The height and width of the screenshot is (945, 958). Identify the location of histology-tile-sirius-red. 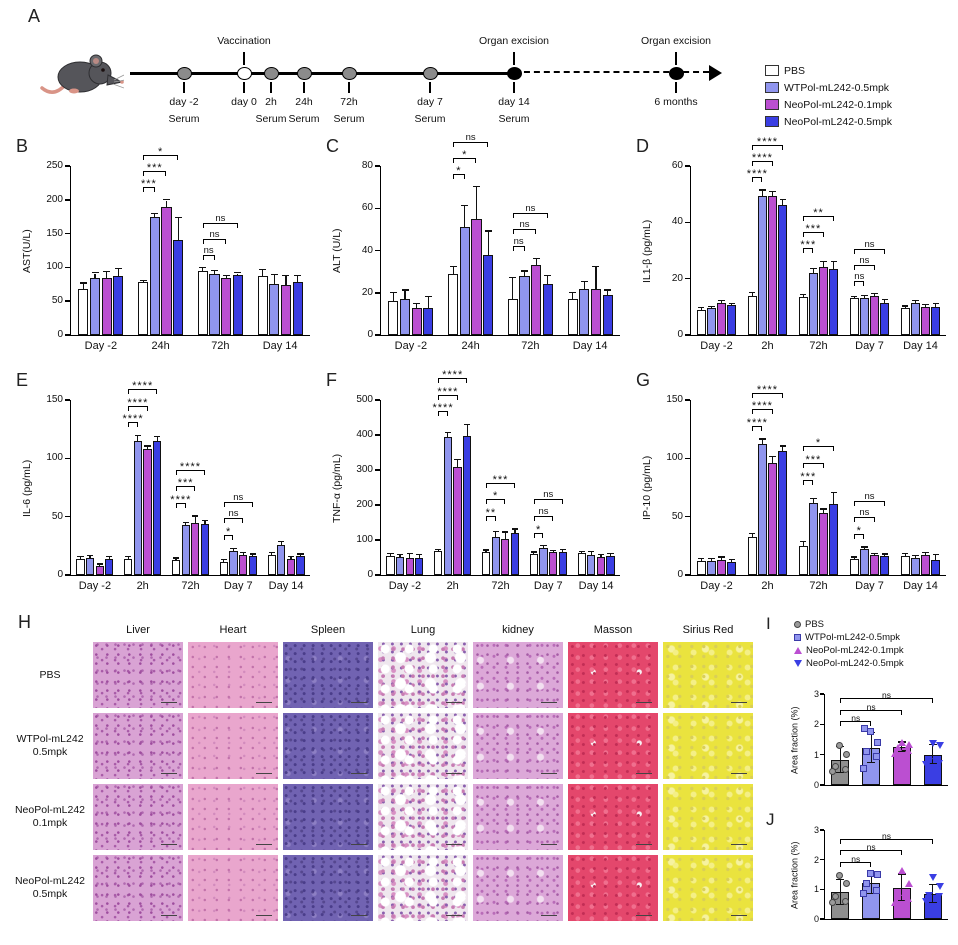
(708, 675).